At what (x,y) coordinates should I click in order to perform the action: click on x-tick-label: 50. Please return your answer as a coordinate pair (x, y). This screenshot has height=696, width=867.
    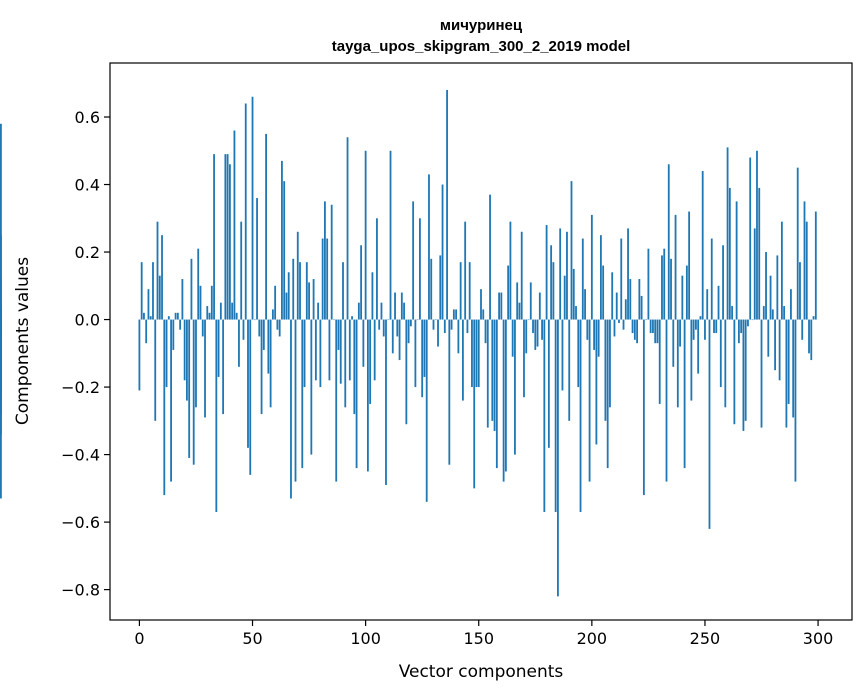
    Looking at the image, I should click on (252, 638).